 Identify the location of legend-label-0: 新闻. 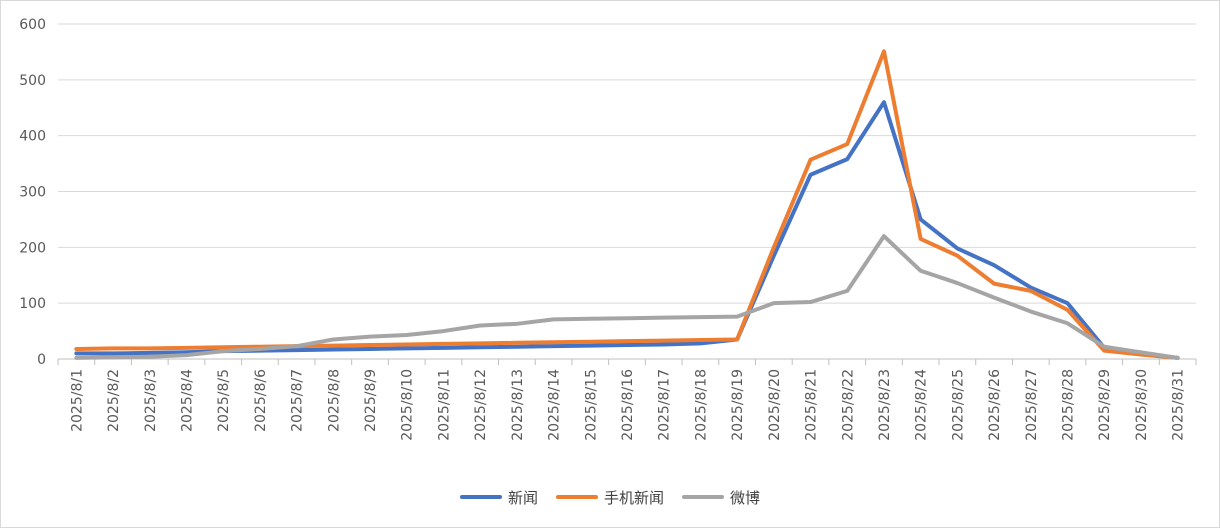
(523, 498).